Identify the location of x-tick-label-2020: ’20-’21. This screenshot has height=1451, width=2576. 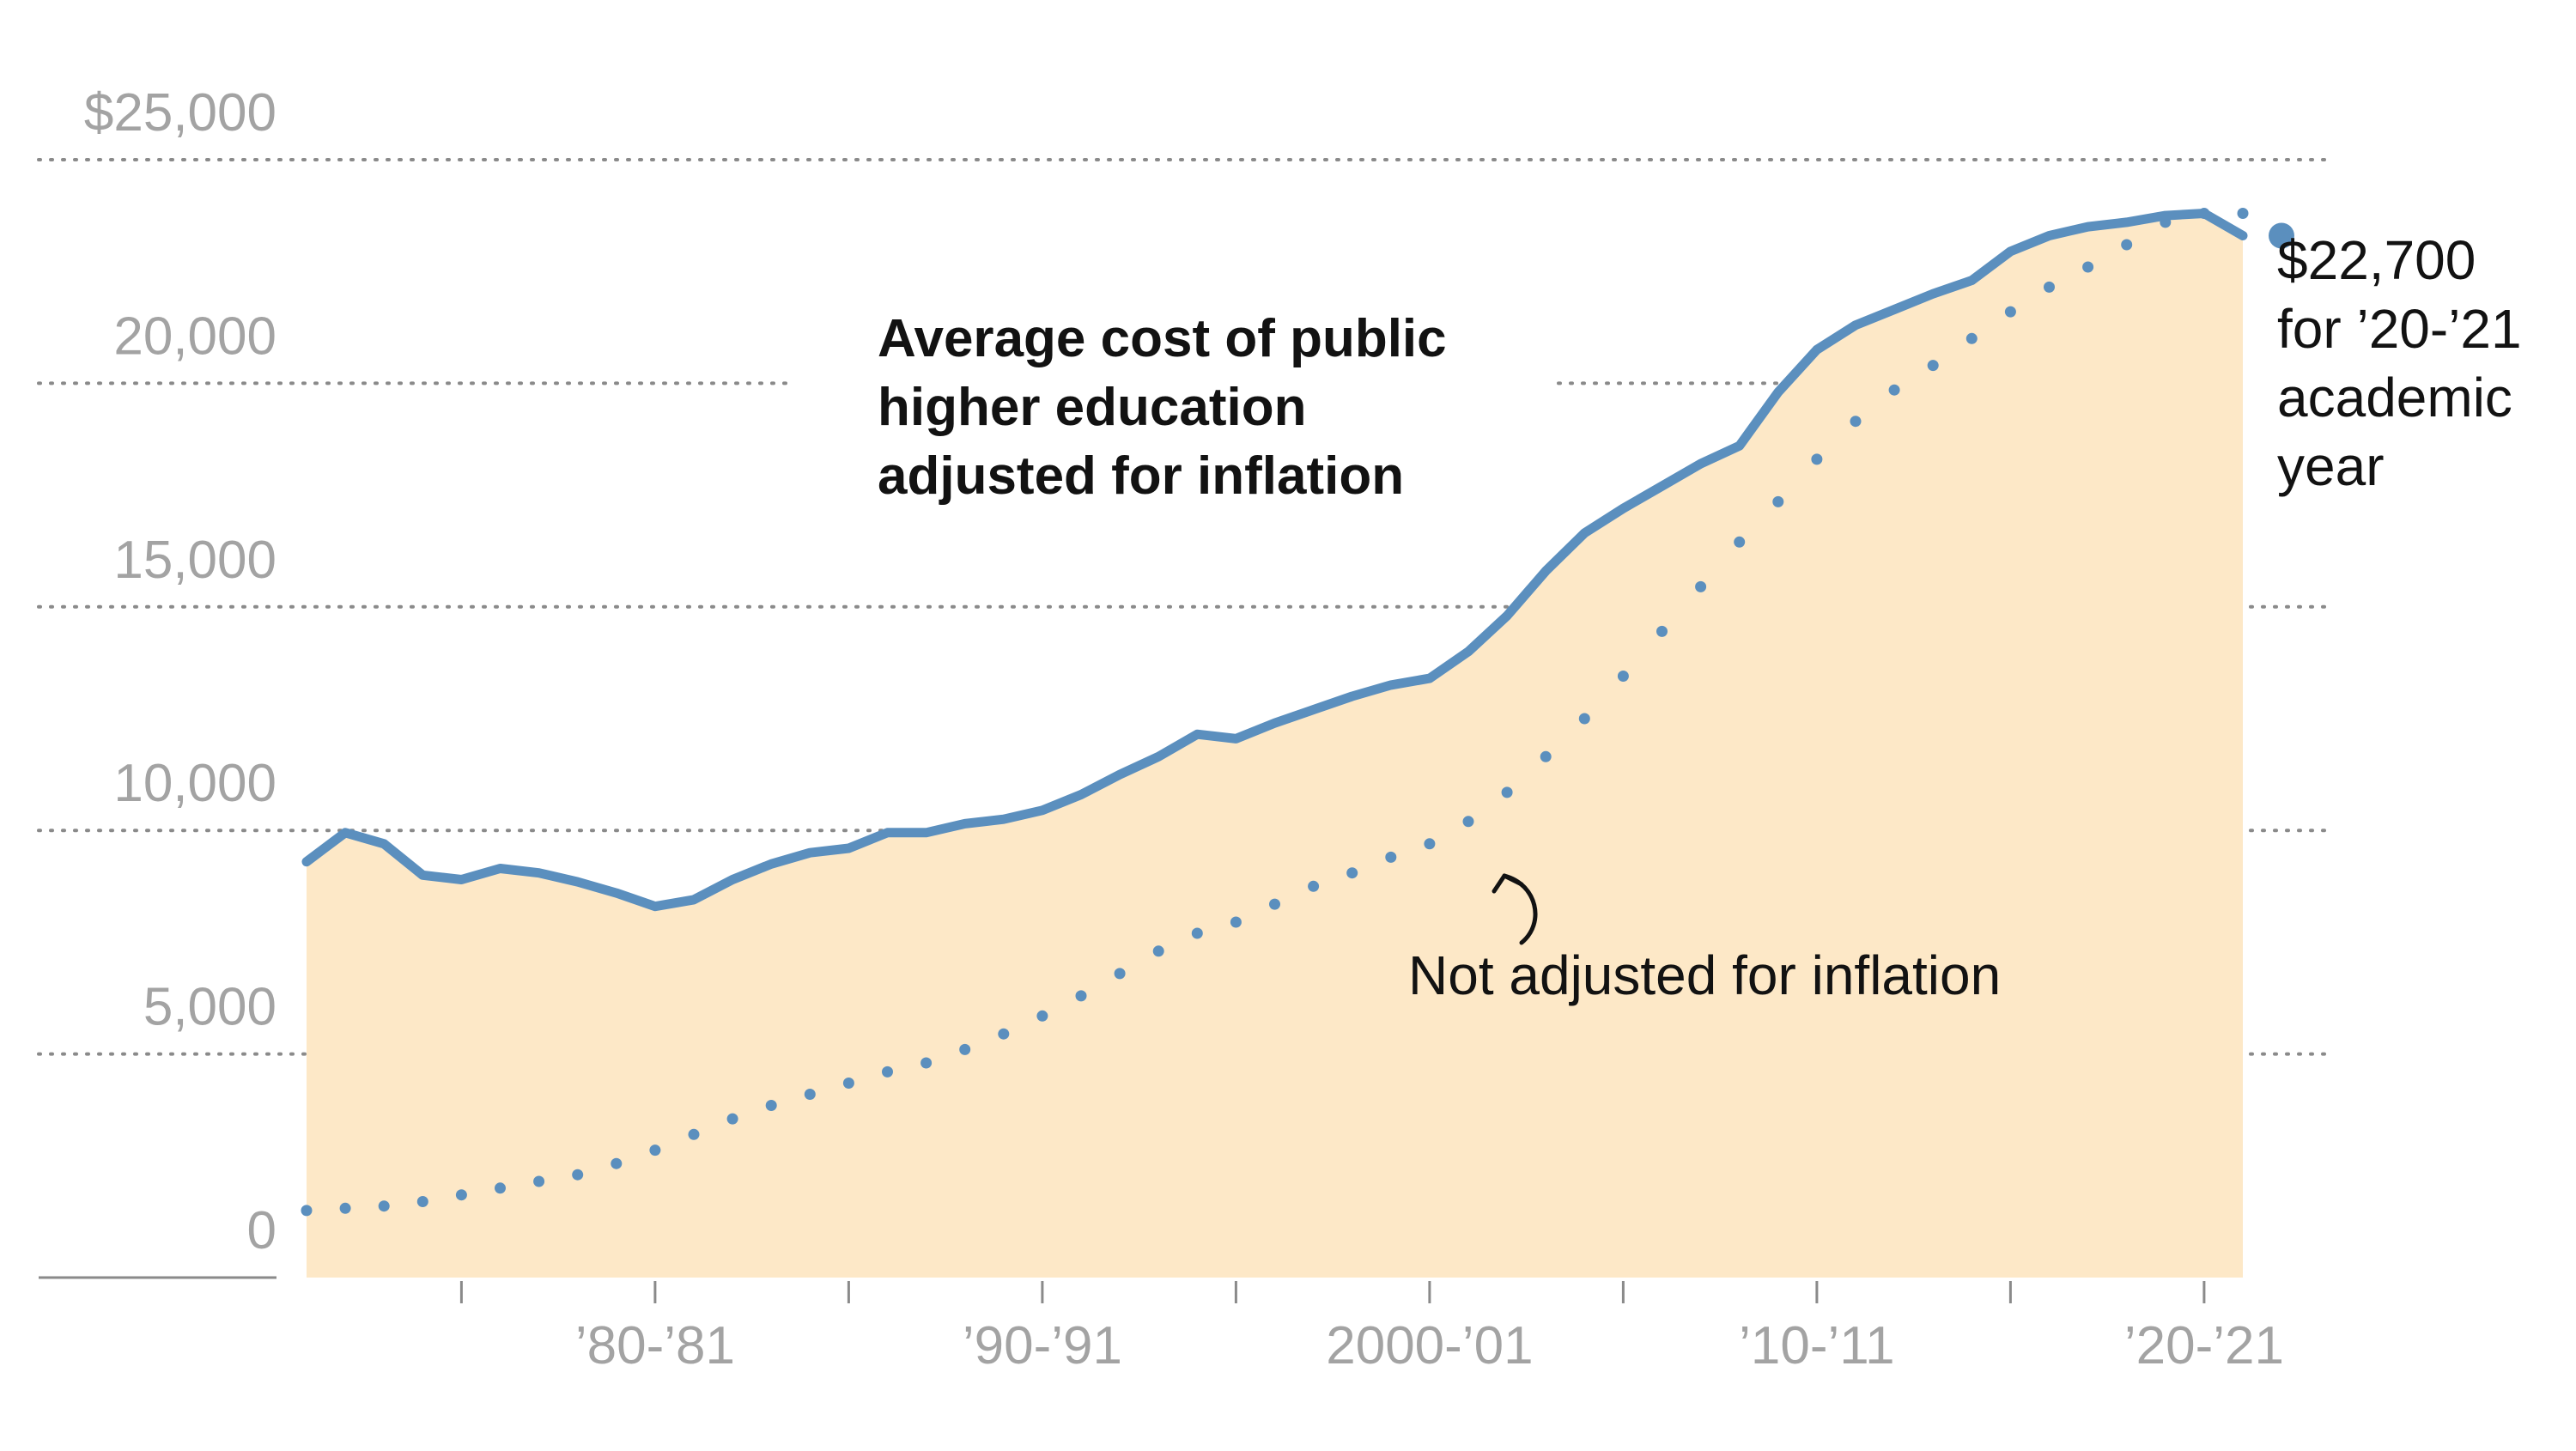
(2204, 1346).